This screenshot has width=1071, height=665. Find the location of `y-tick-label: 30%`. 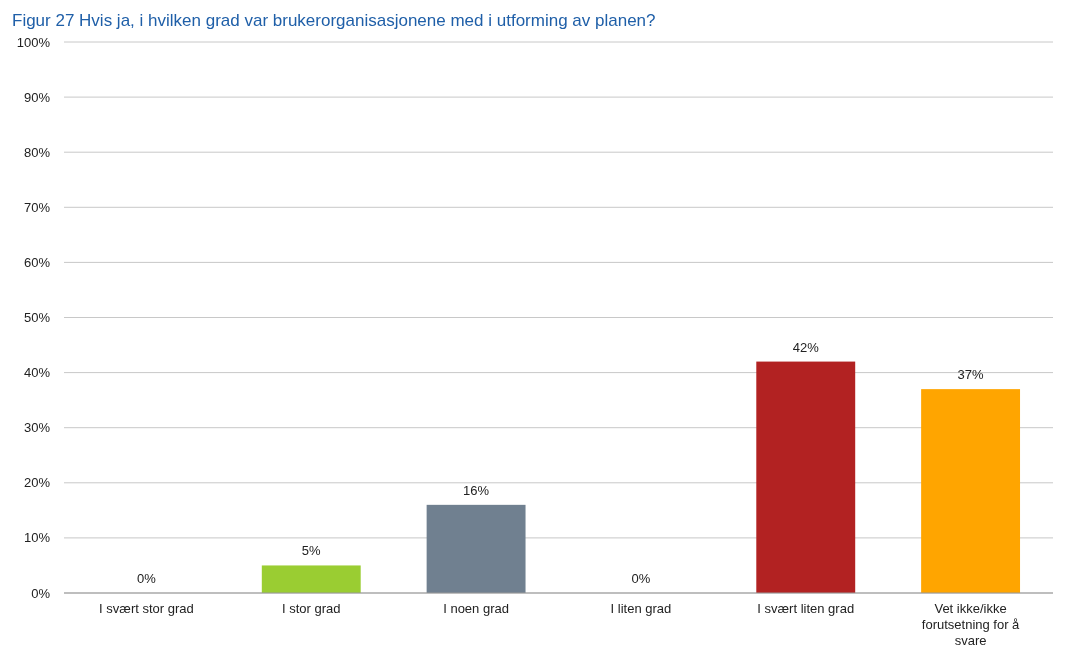

y-tick-label: 30% is located at coordinates (37, 428).